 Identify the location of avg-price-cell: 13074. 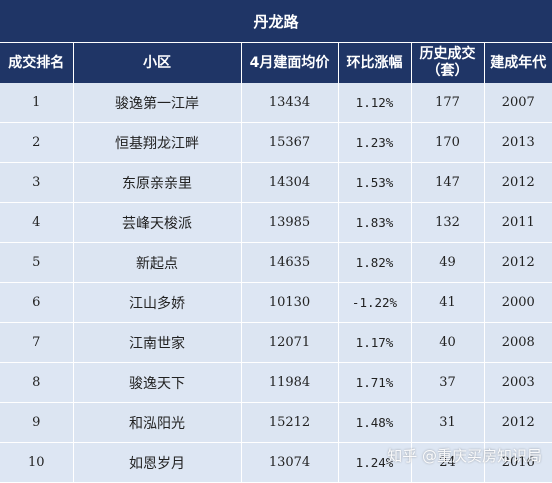
(290, 462).